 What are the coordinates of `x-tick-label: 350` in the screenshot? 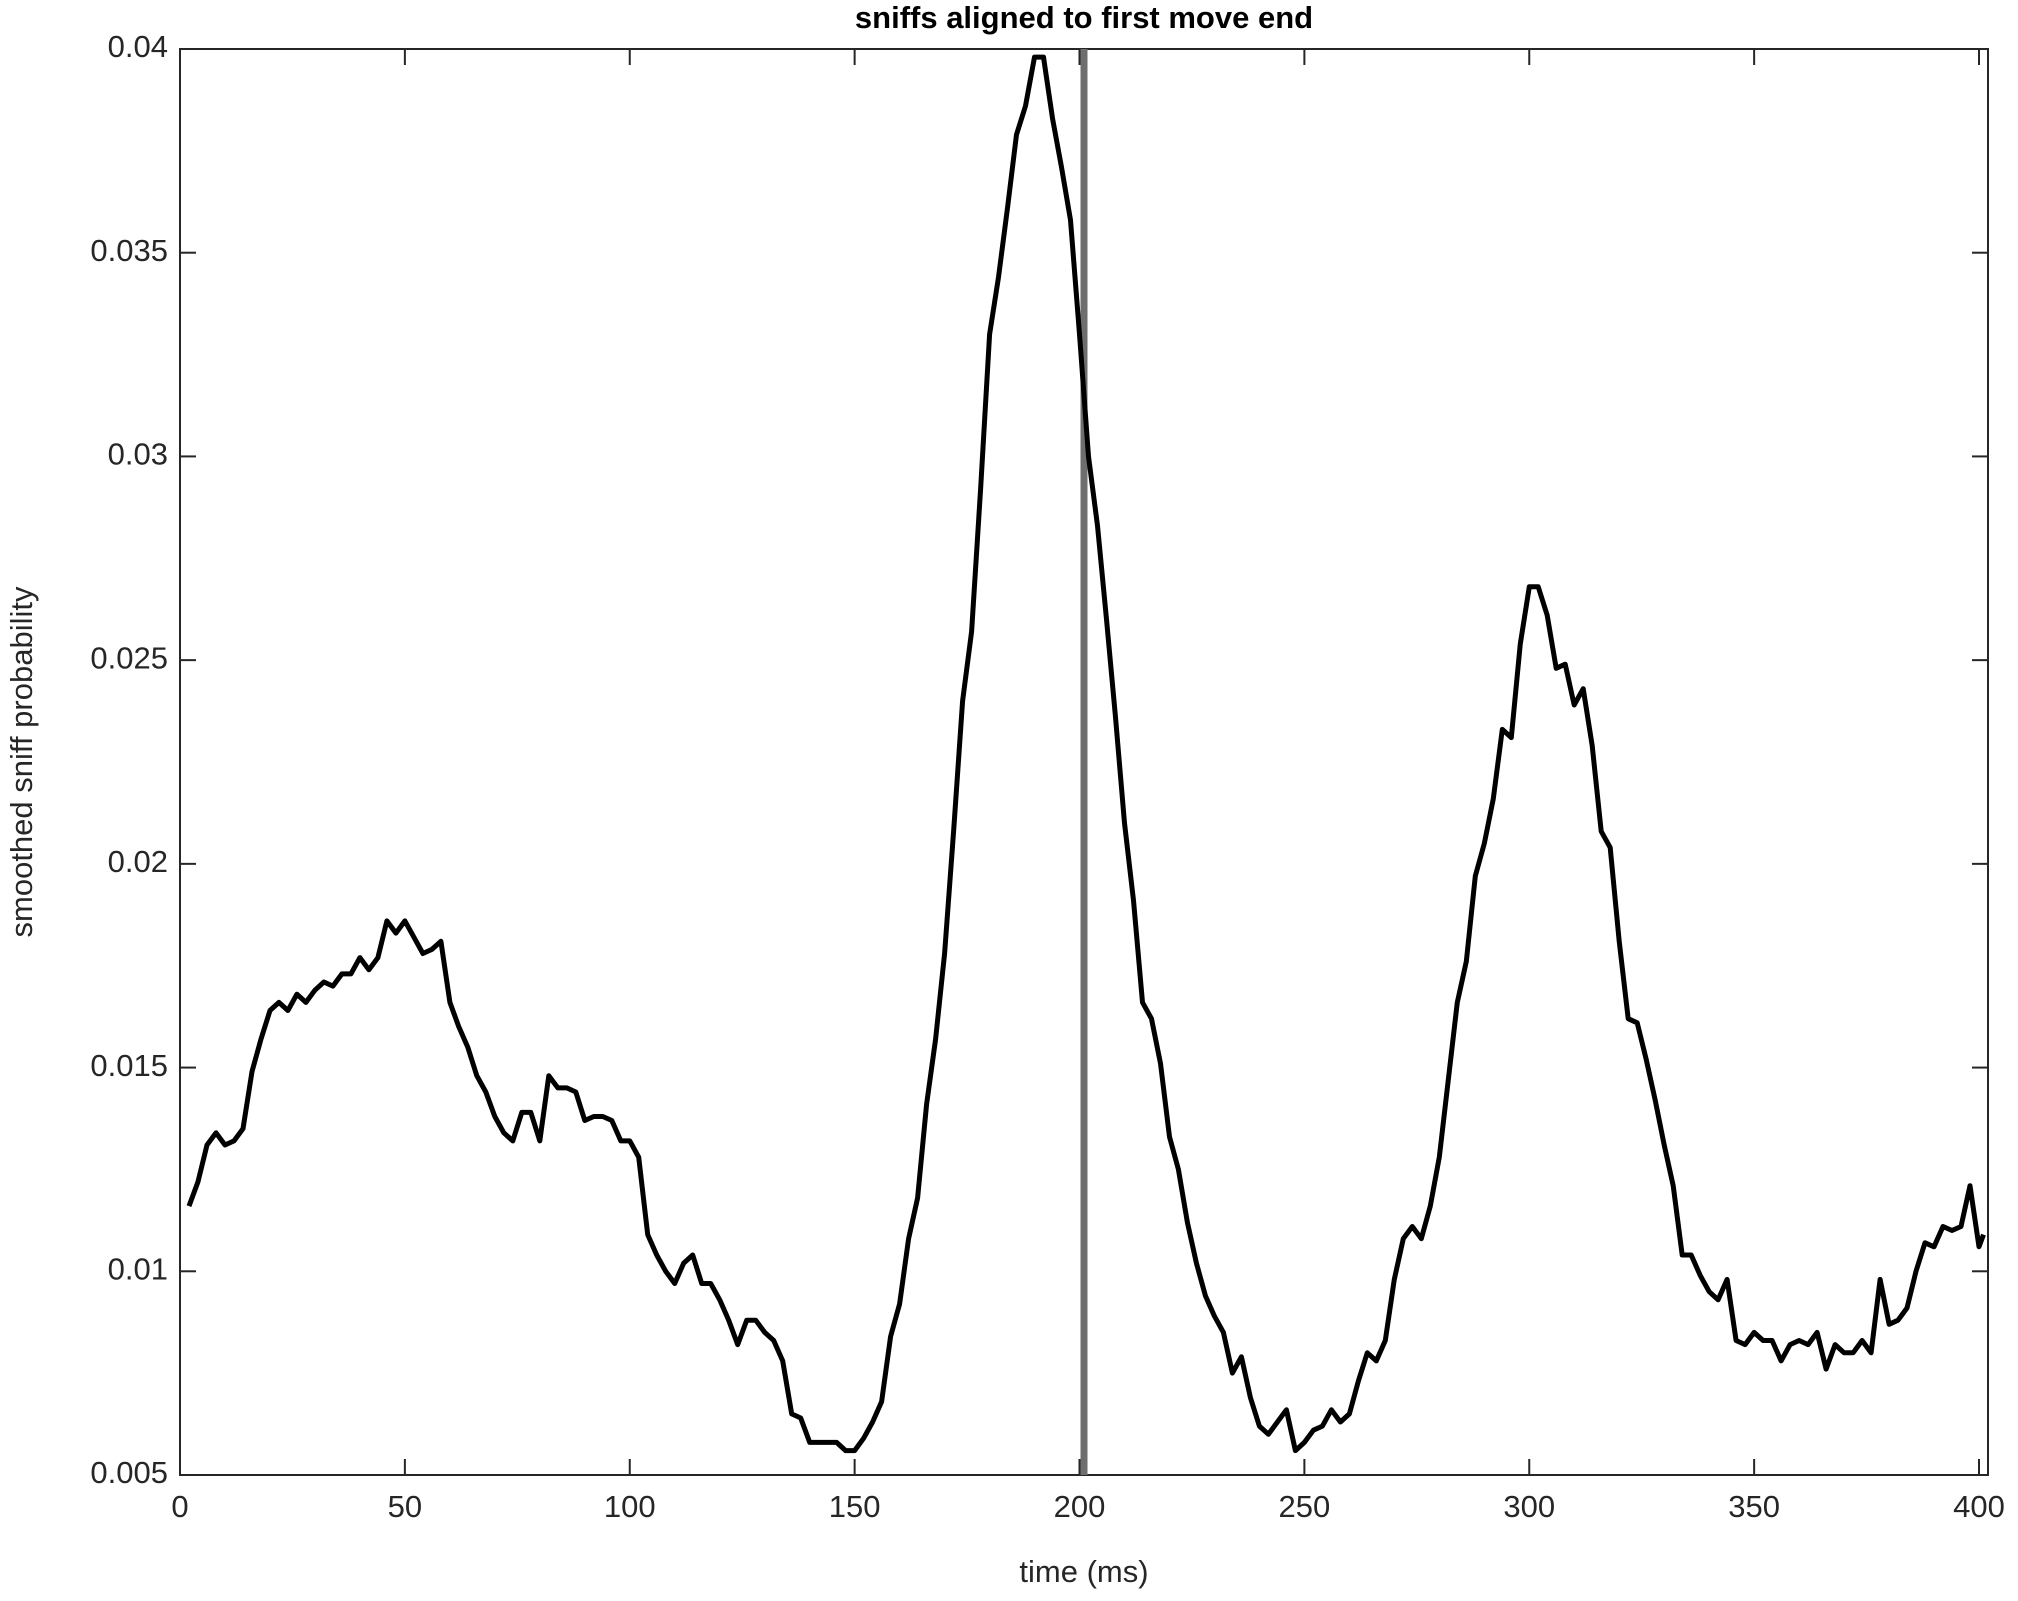 It's located at (1754, 1506).